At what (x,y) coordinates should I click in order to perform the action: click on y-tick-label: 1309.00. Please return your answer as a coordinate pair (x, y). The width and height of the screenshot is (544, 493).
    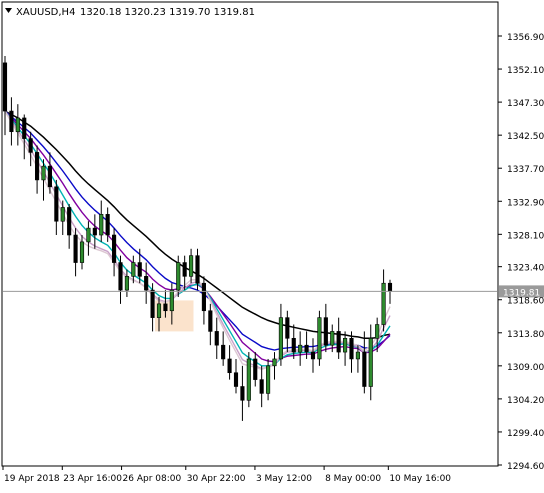
    Looking at the image, I should click on (525, 368).